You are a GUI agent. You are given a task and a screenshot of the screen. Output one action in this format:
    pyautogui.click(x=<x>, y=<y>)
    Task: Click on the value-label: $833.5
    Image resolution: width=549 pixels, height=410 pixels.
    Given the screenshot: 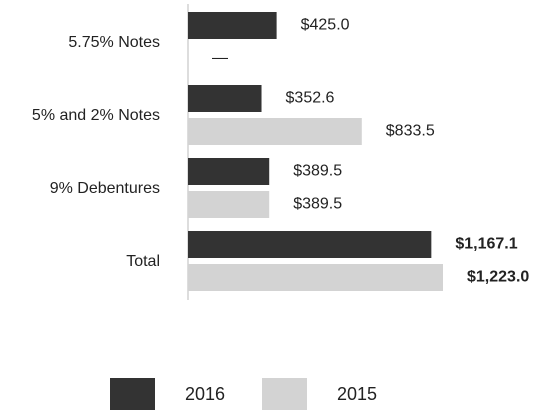 What is the action you would take?
    pyautogui.click(x=410, y=131)
    